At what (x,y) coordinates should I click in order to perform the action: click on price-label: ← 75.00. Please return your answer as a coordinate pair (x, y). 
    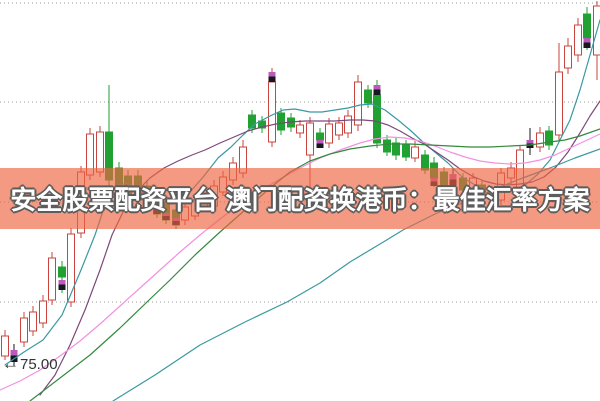
    Looking at the image, I should click on (30, 364).